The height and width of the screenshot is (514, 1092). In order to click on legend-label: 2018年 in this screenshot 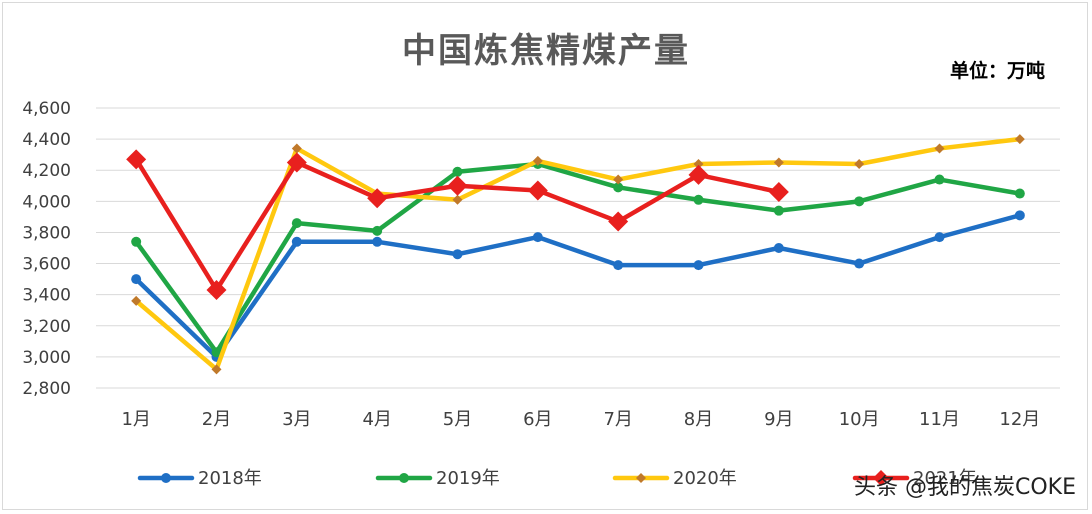, I will do `click(230, 478)`.